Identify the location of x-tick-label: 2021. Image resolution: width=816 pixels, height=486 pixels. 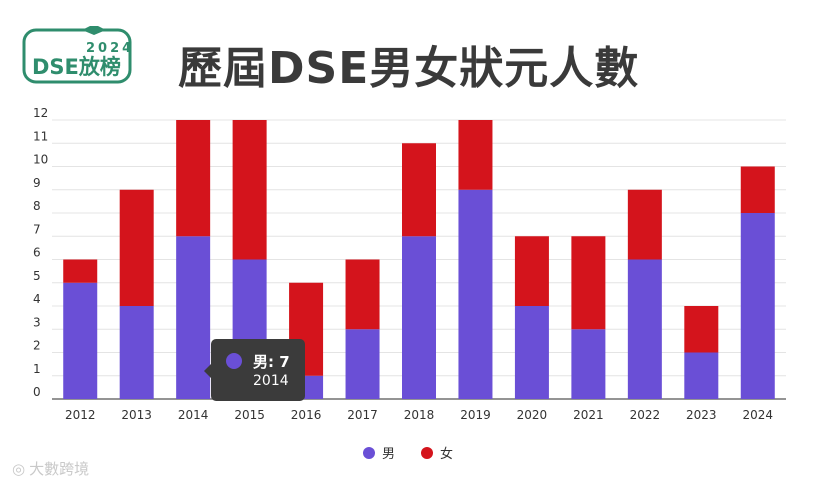
(588, 415).